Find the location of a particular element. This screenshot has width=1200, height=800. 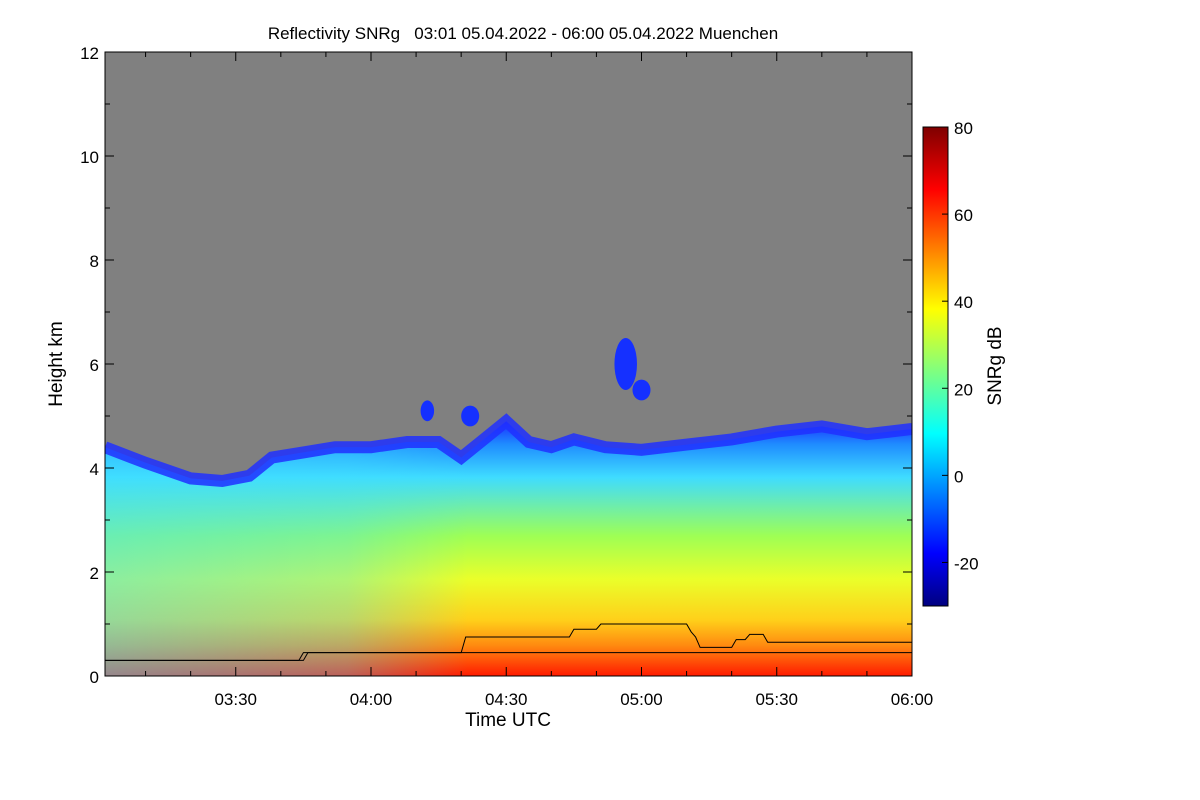

x-tick-label: 05:00 is located at coordinates (641, 699).